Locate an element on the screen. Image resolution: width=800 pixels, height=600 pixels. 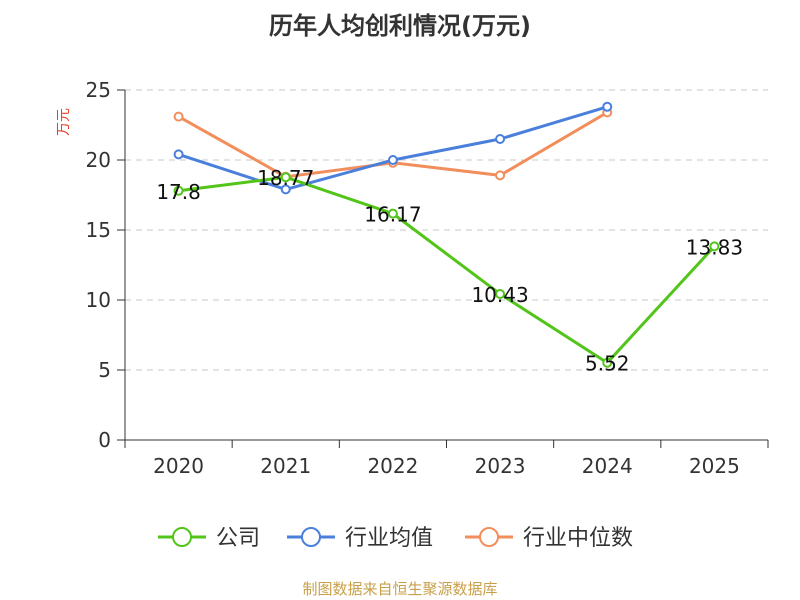
chart-title: 历年人均创利情况(万元) is located at coordinates (400, 26).